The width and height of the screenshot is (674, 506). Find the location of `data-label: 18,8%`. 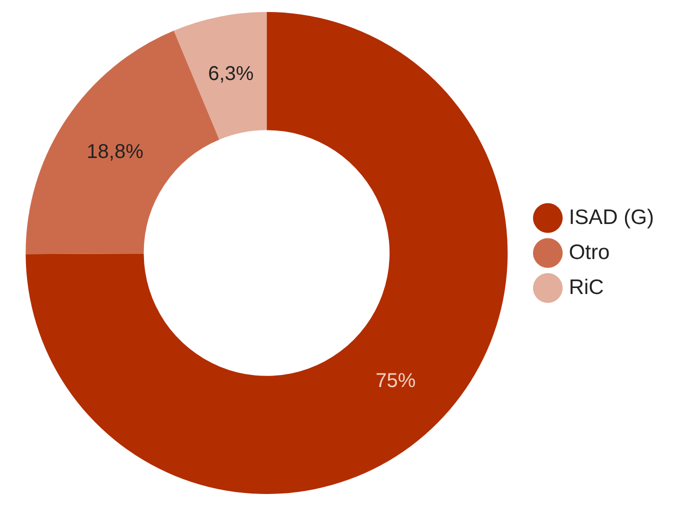

data-label: 18,8% is located at coordinates (115, 151).